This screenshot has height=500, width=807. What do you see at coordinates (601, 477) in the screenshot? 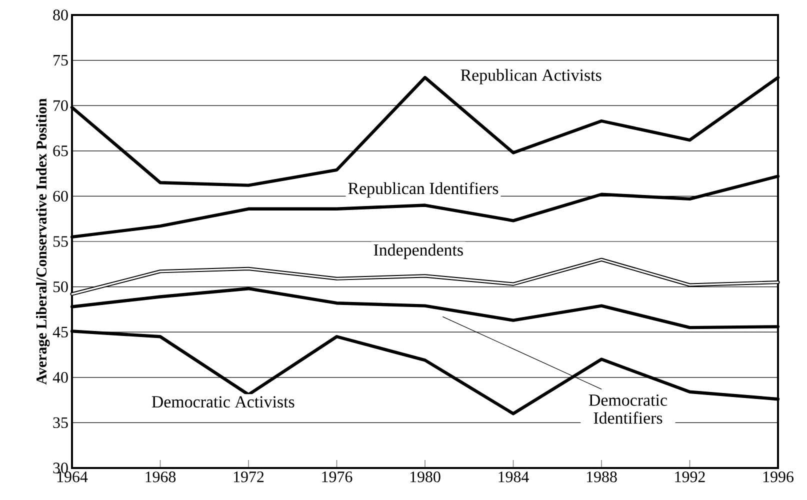
I see `x-tick-label: 1988` at bounding box center [601, 477].